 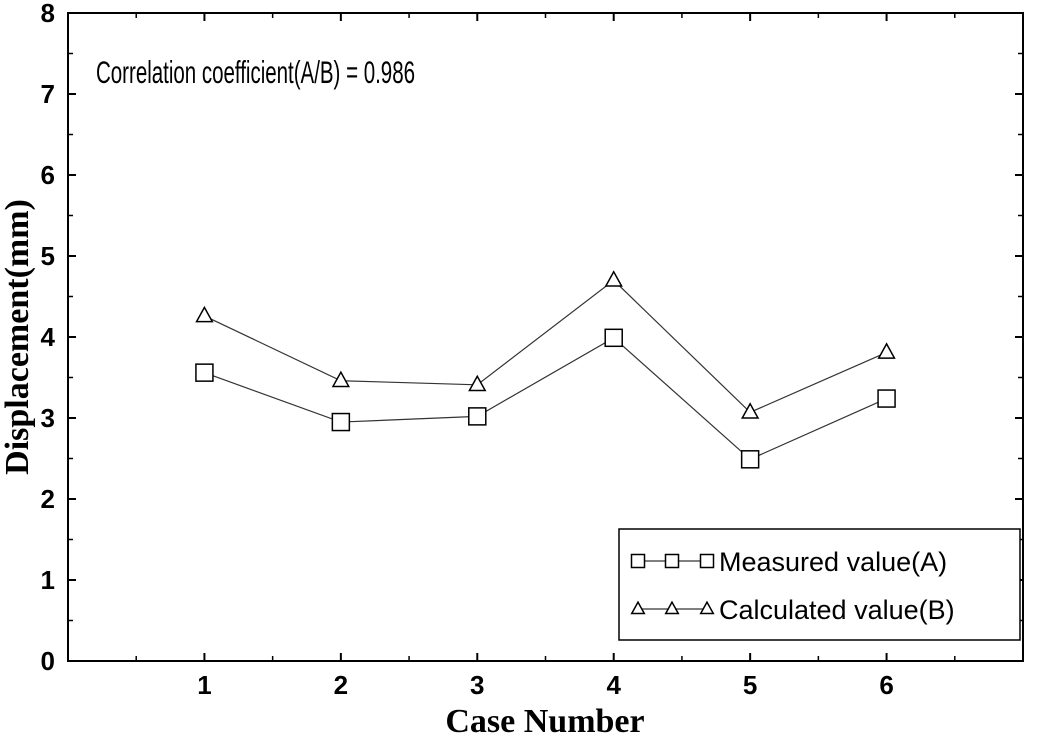 I want to click on series-triangle, so click(x=545, y=344).